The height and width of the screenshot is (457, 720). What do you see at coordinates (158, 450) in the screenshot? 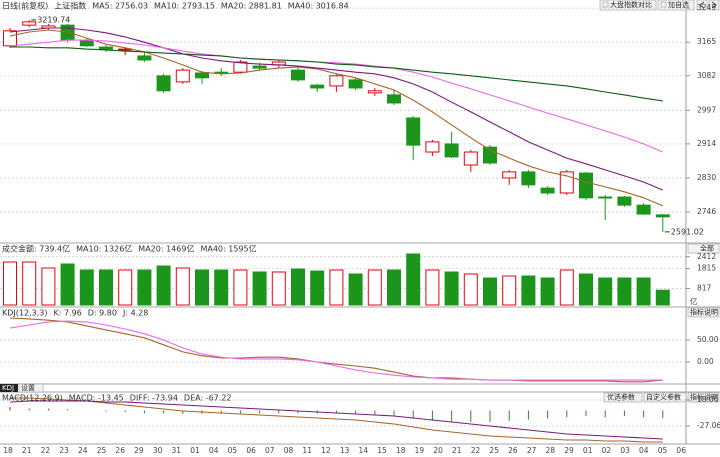
I see `x-tick-label: 30` at bounding box center [158, 450].